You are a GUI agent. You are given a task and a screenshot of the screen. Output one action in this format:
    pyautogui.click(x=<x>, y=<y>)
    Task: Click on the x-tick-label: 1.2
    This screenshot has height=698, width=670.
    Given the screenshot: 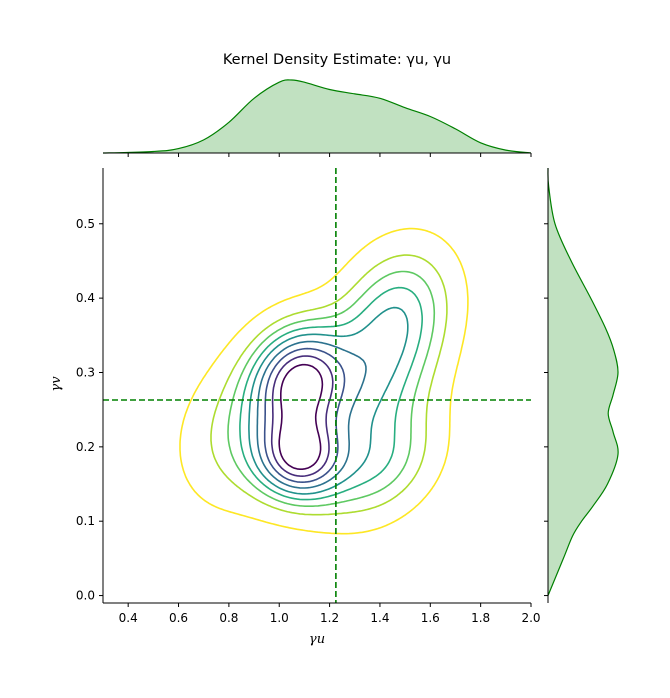 What is the action you would take?
    pyautogui.click(x=329, y=618)
    